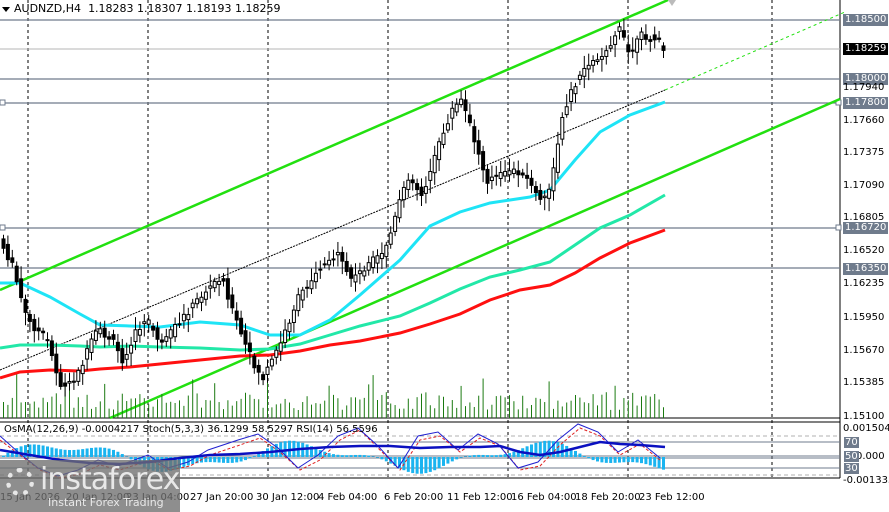 This screenshot has width=889, height=512. Describe the element at coordinates (48, 8) in the screenshot. I see `symbol-label: AUDNZD,H4` at that location.